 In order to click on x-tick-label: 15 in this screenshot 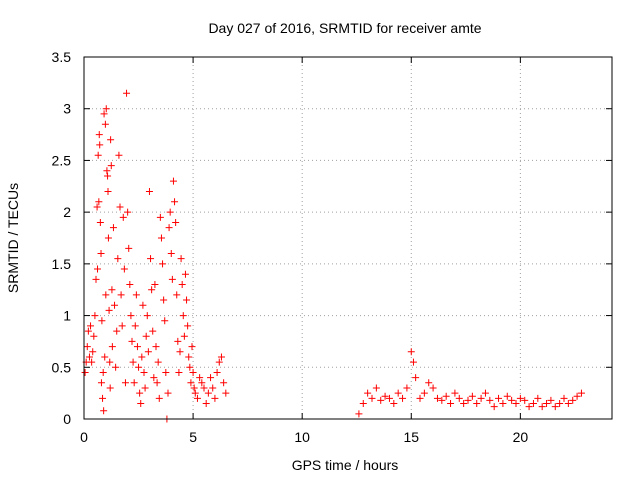, I will do `click(411, 437)`.